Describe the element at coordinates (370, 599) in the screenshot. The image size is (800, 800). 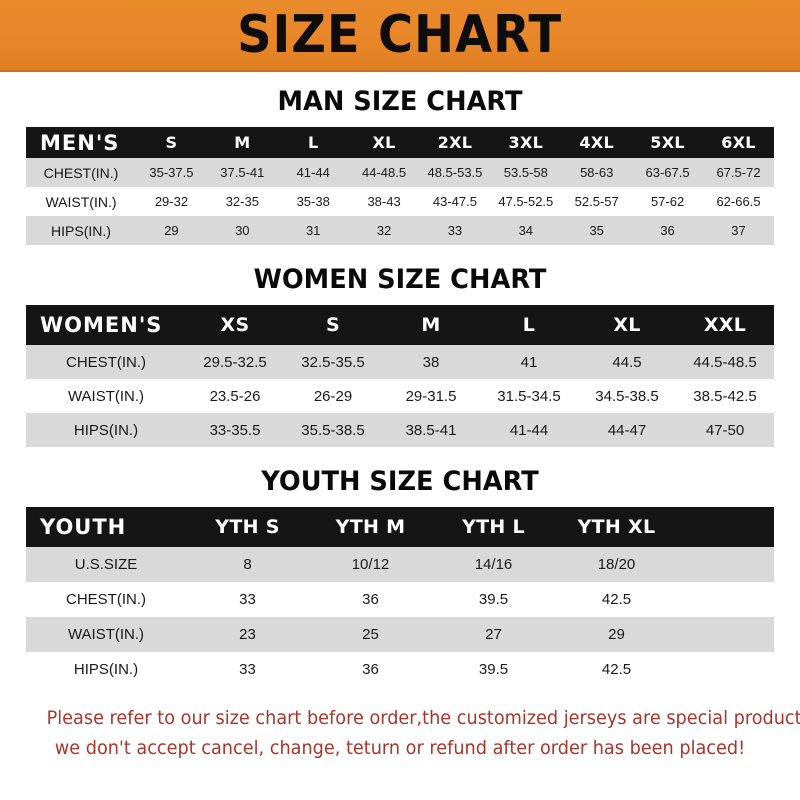
I see `youth-cell-1-1: 36` at that location.